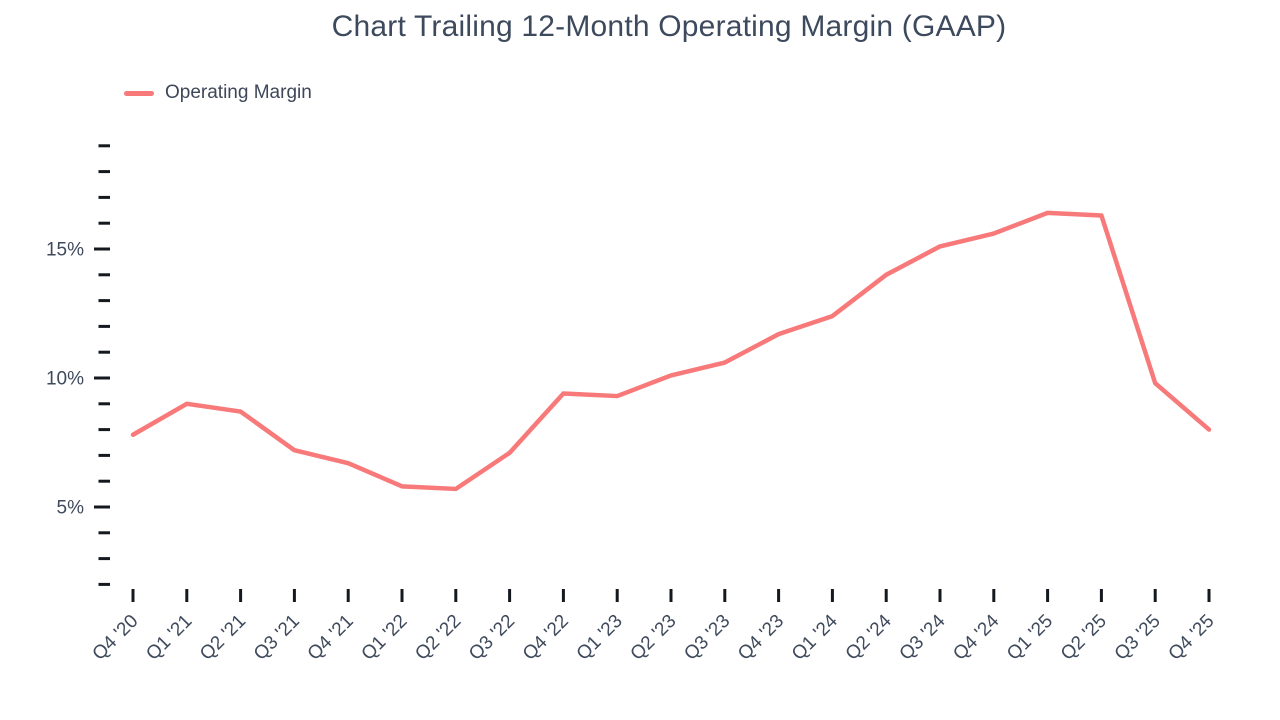  Describe the element at coordinates (815, 637) in the screenshot. I see `x-axis-tick-label: Q1 '24` at that location.